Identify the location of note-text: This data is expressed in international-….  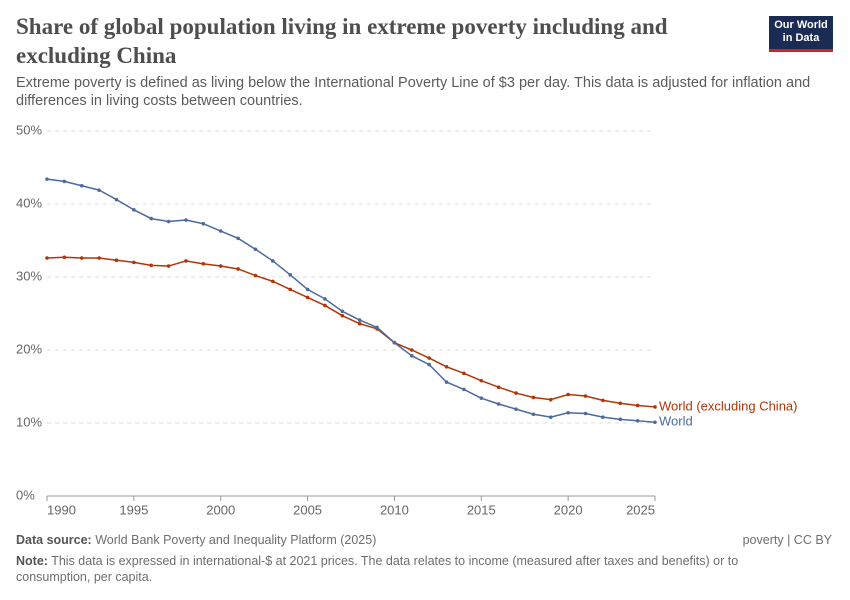
(377, 569).